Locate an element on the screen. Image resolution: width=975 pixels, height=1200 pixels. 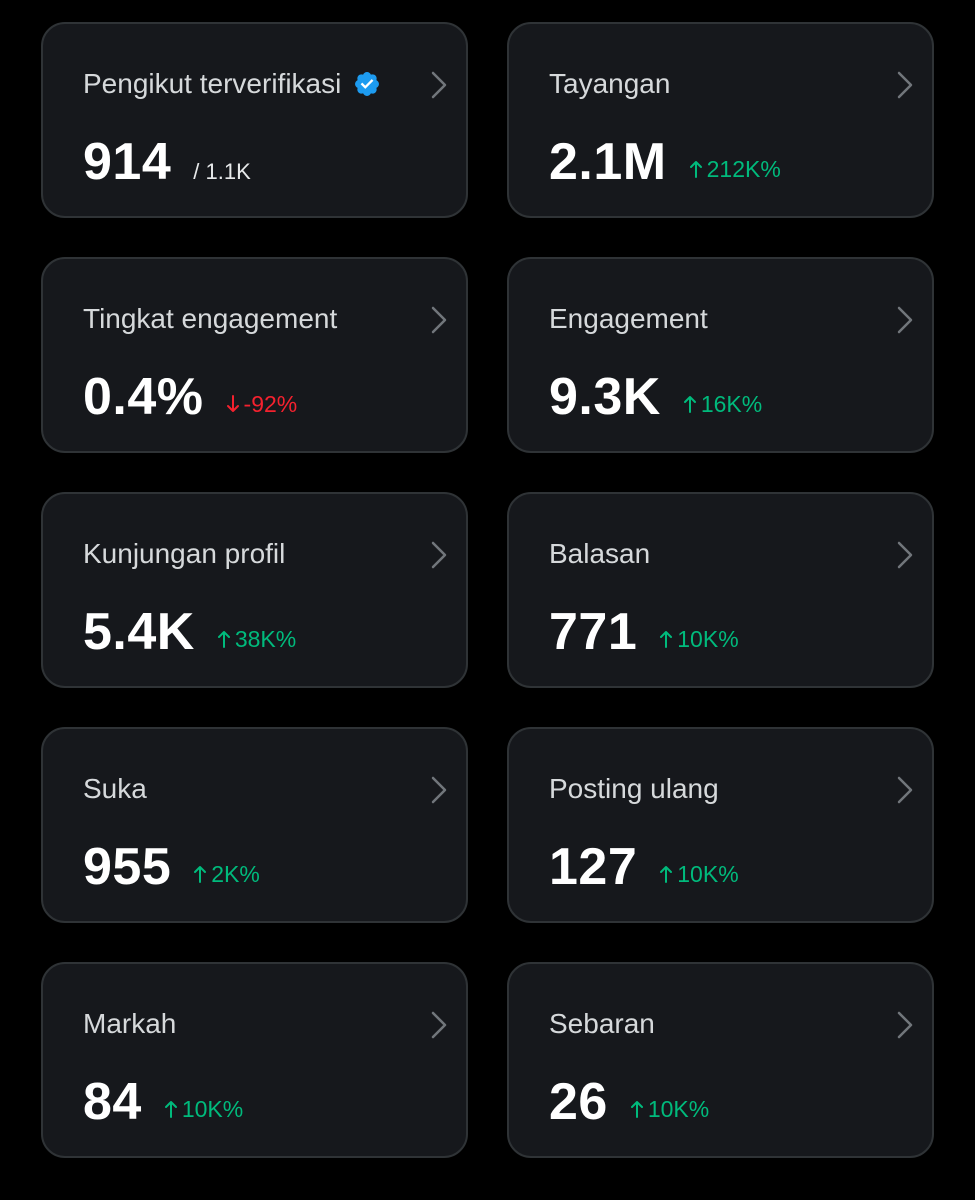
card-title-row: Posting ulang is located at coordinates (634, 789).